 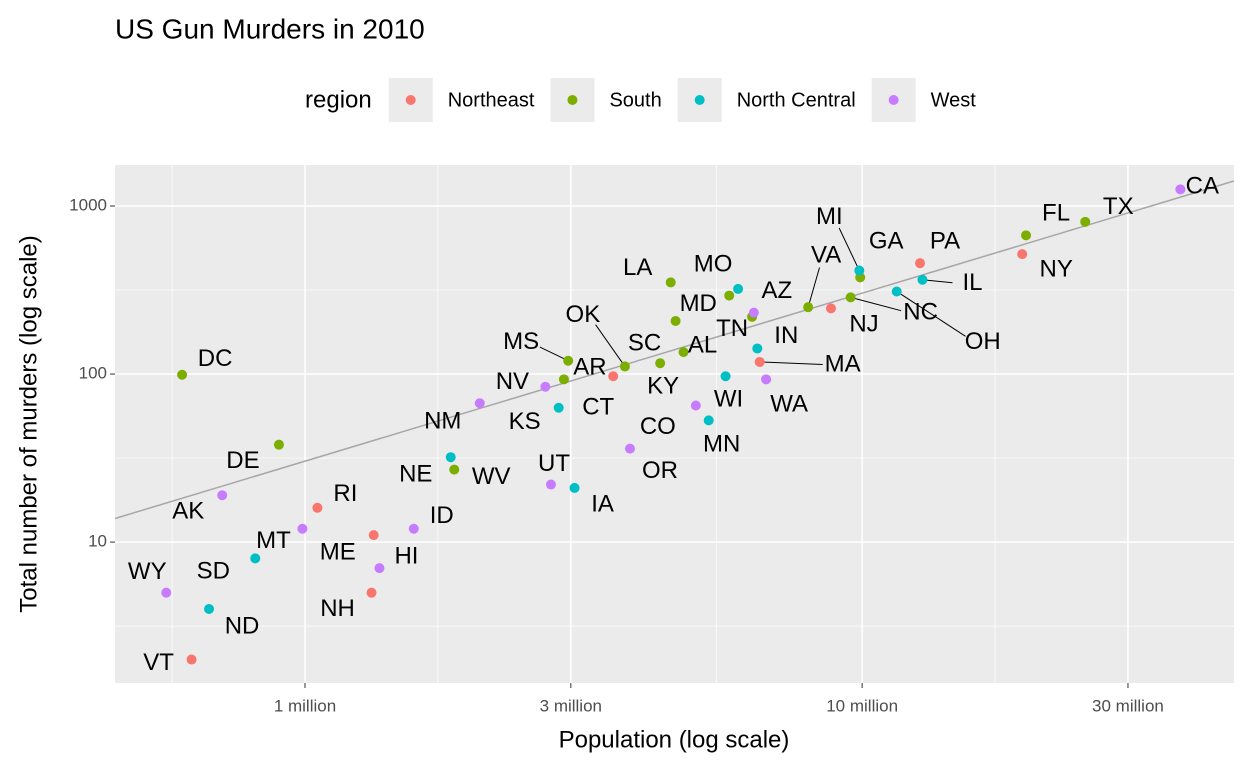 What do you see at coordinates (920, 312) in the screenshot?
I see `point-label: NC` at bounding box center [920, 312].